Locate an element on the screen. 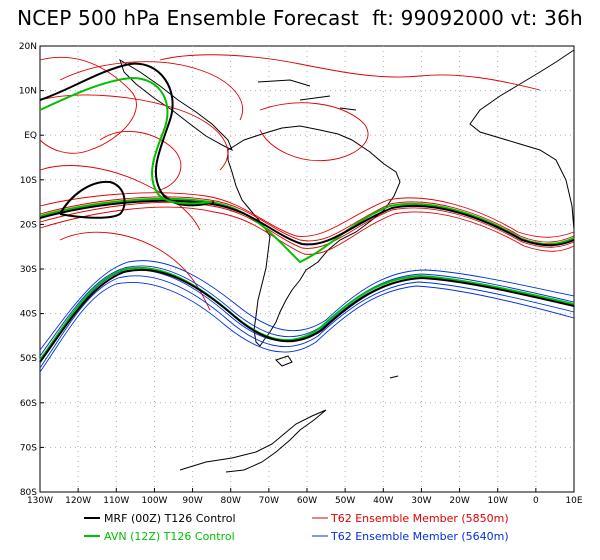 This screenshot has width=600, height=560. lon-label: 20W is located at coordinates (459, 501).